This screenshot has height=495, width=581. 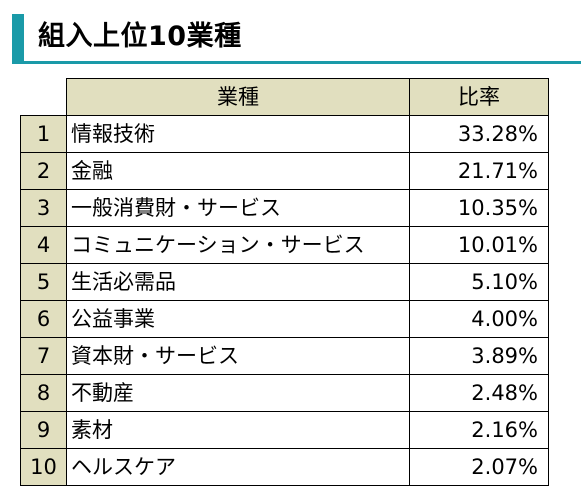 What do you see at coordinates (479, 134) in the screenshot?
I see `ratio-cell: 33.28%` at bounding box center [479, 134].